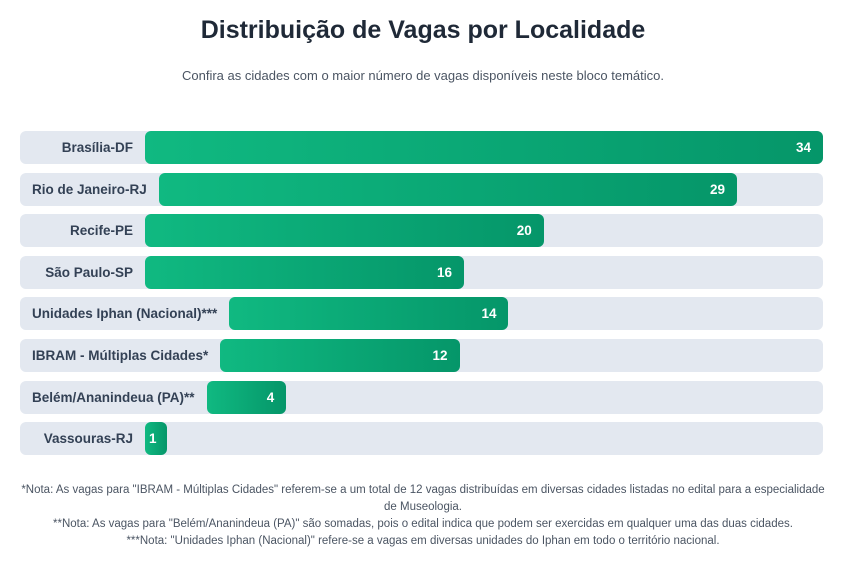 The height and width of the screenshot is (567, 846). I want to click on bar-row: Recife-PE 20, so click(421, 231).